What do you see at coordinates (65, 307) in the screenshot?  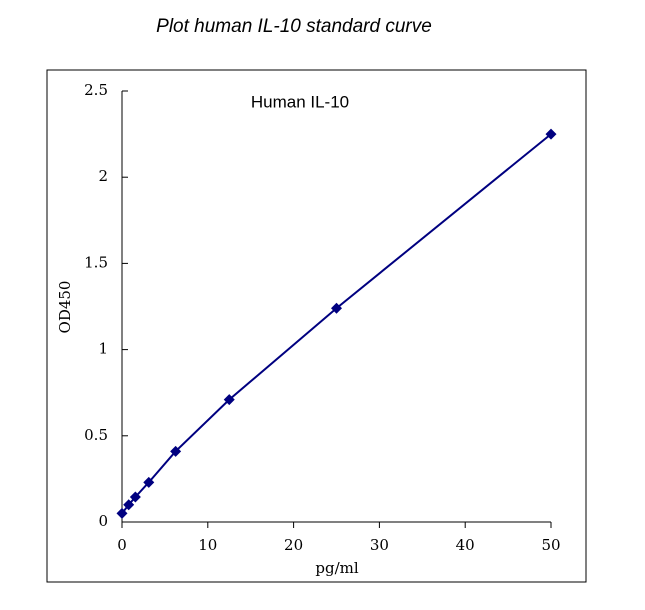 I see `y-axis-label: OD450` at bounding box center [65, 307].